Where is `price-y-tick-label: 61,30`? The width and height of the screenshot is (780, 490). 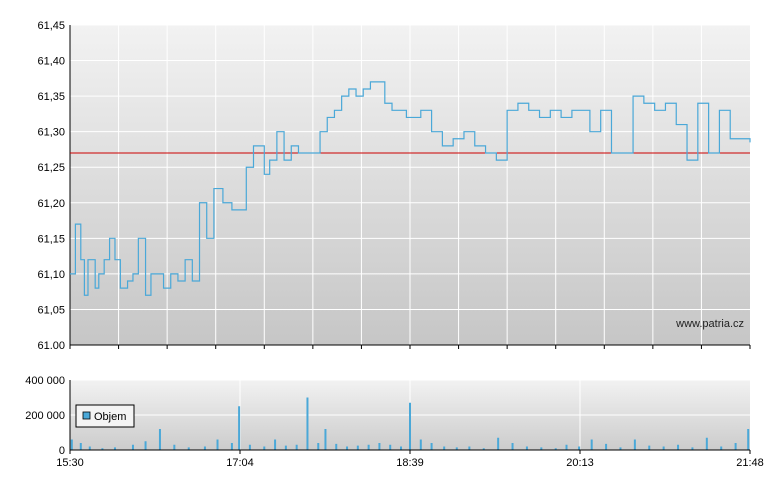
price-y-tick-label: 61,30 is located at coordinates (51, 133).